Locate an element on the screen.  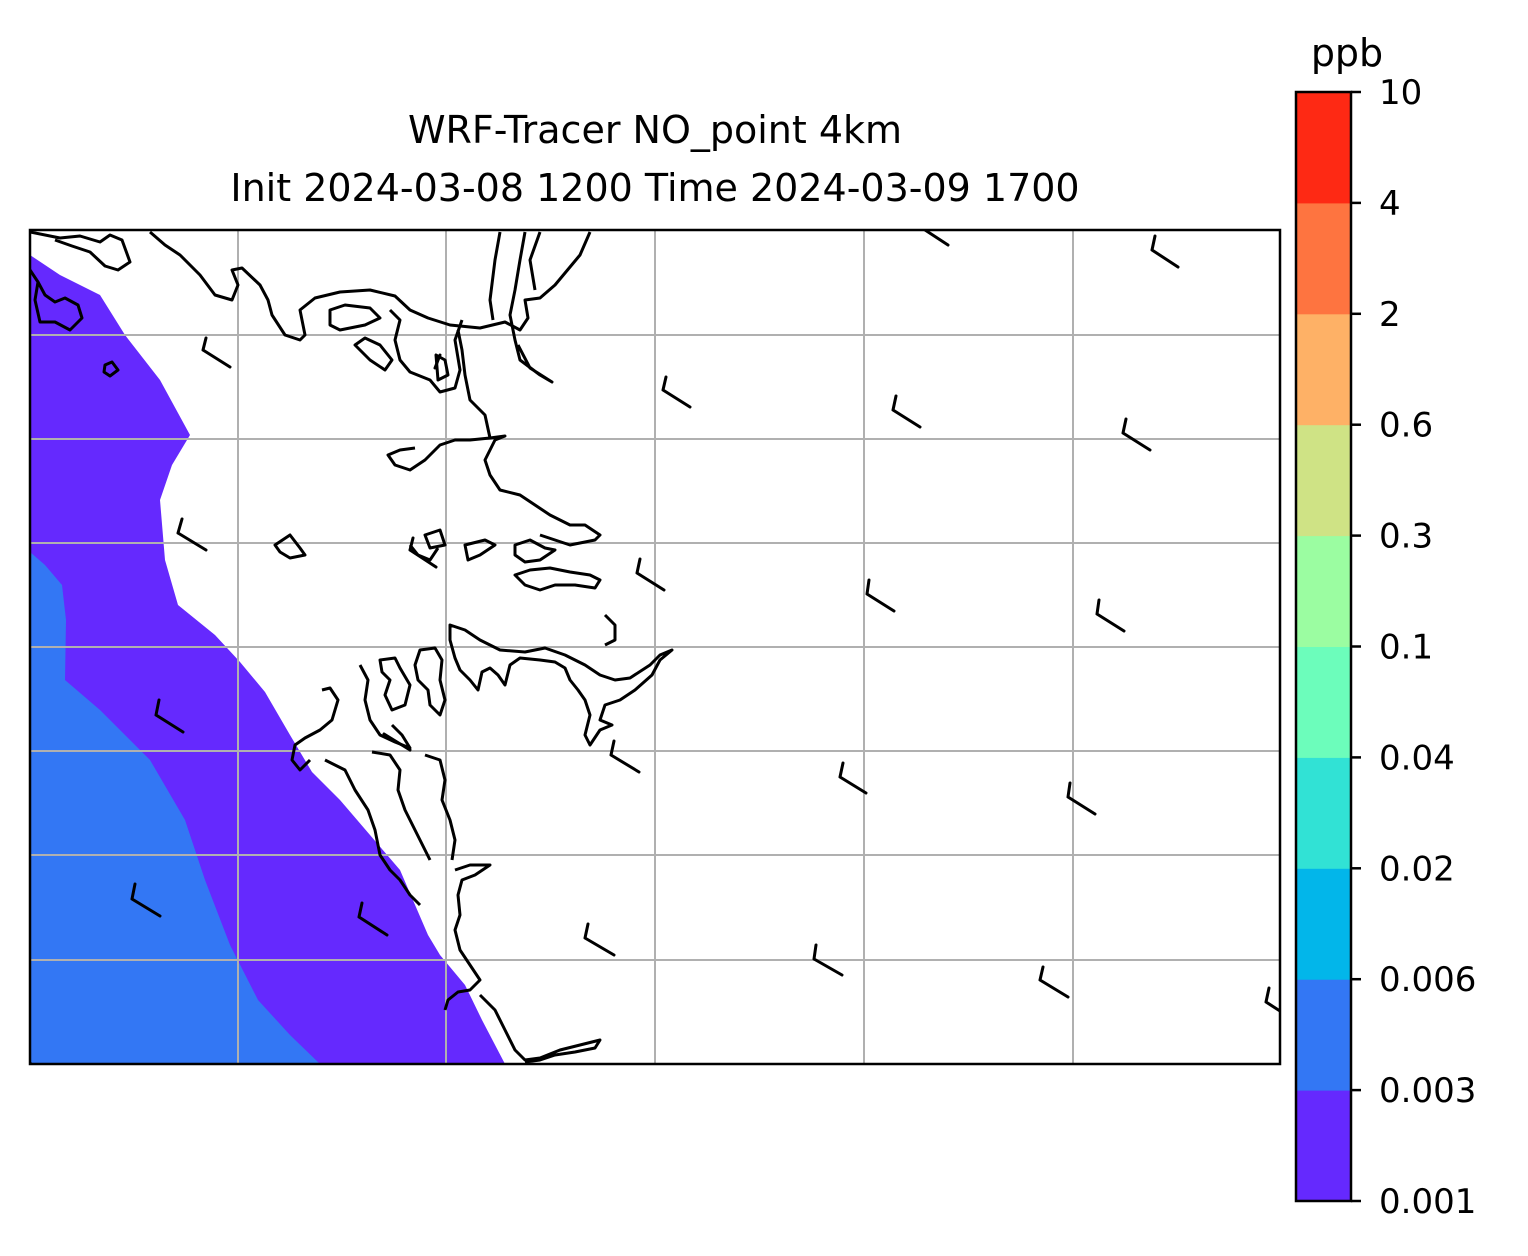
colorbar-tick-label: 0.3 is located at coordinates (1406, 537).